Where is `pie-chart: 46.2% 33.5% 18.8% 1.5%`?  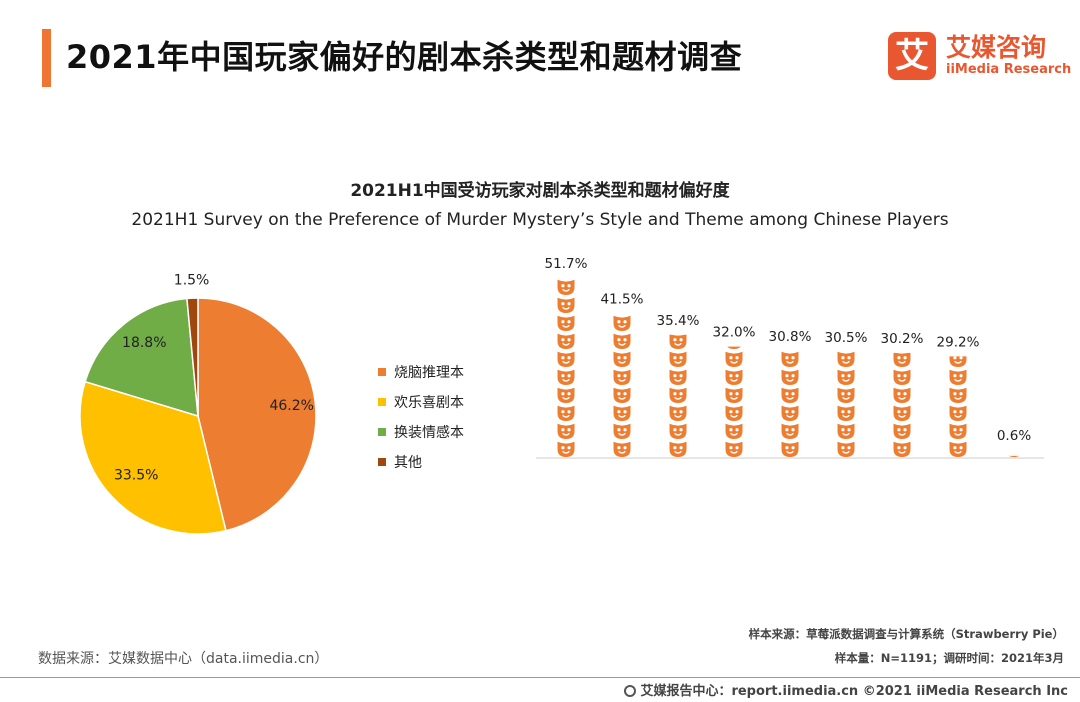 pie-chart: 46.2% 33.5% 18.8% 1.5% is located at coordinates (198, 403).